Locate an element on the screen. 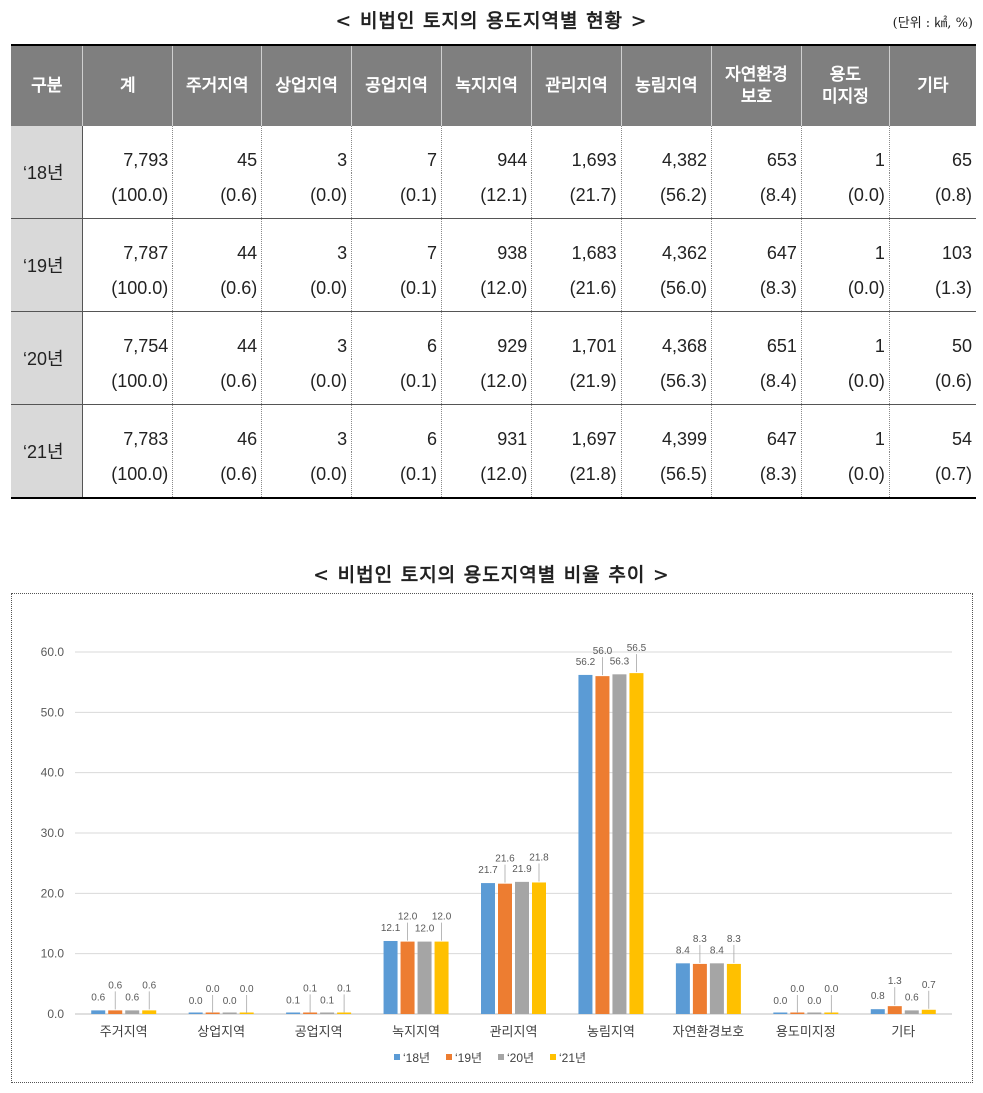 This screenshot has height=1093, width=983. data-label: 0.8 is located at coordinates (878, 996).